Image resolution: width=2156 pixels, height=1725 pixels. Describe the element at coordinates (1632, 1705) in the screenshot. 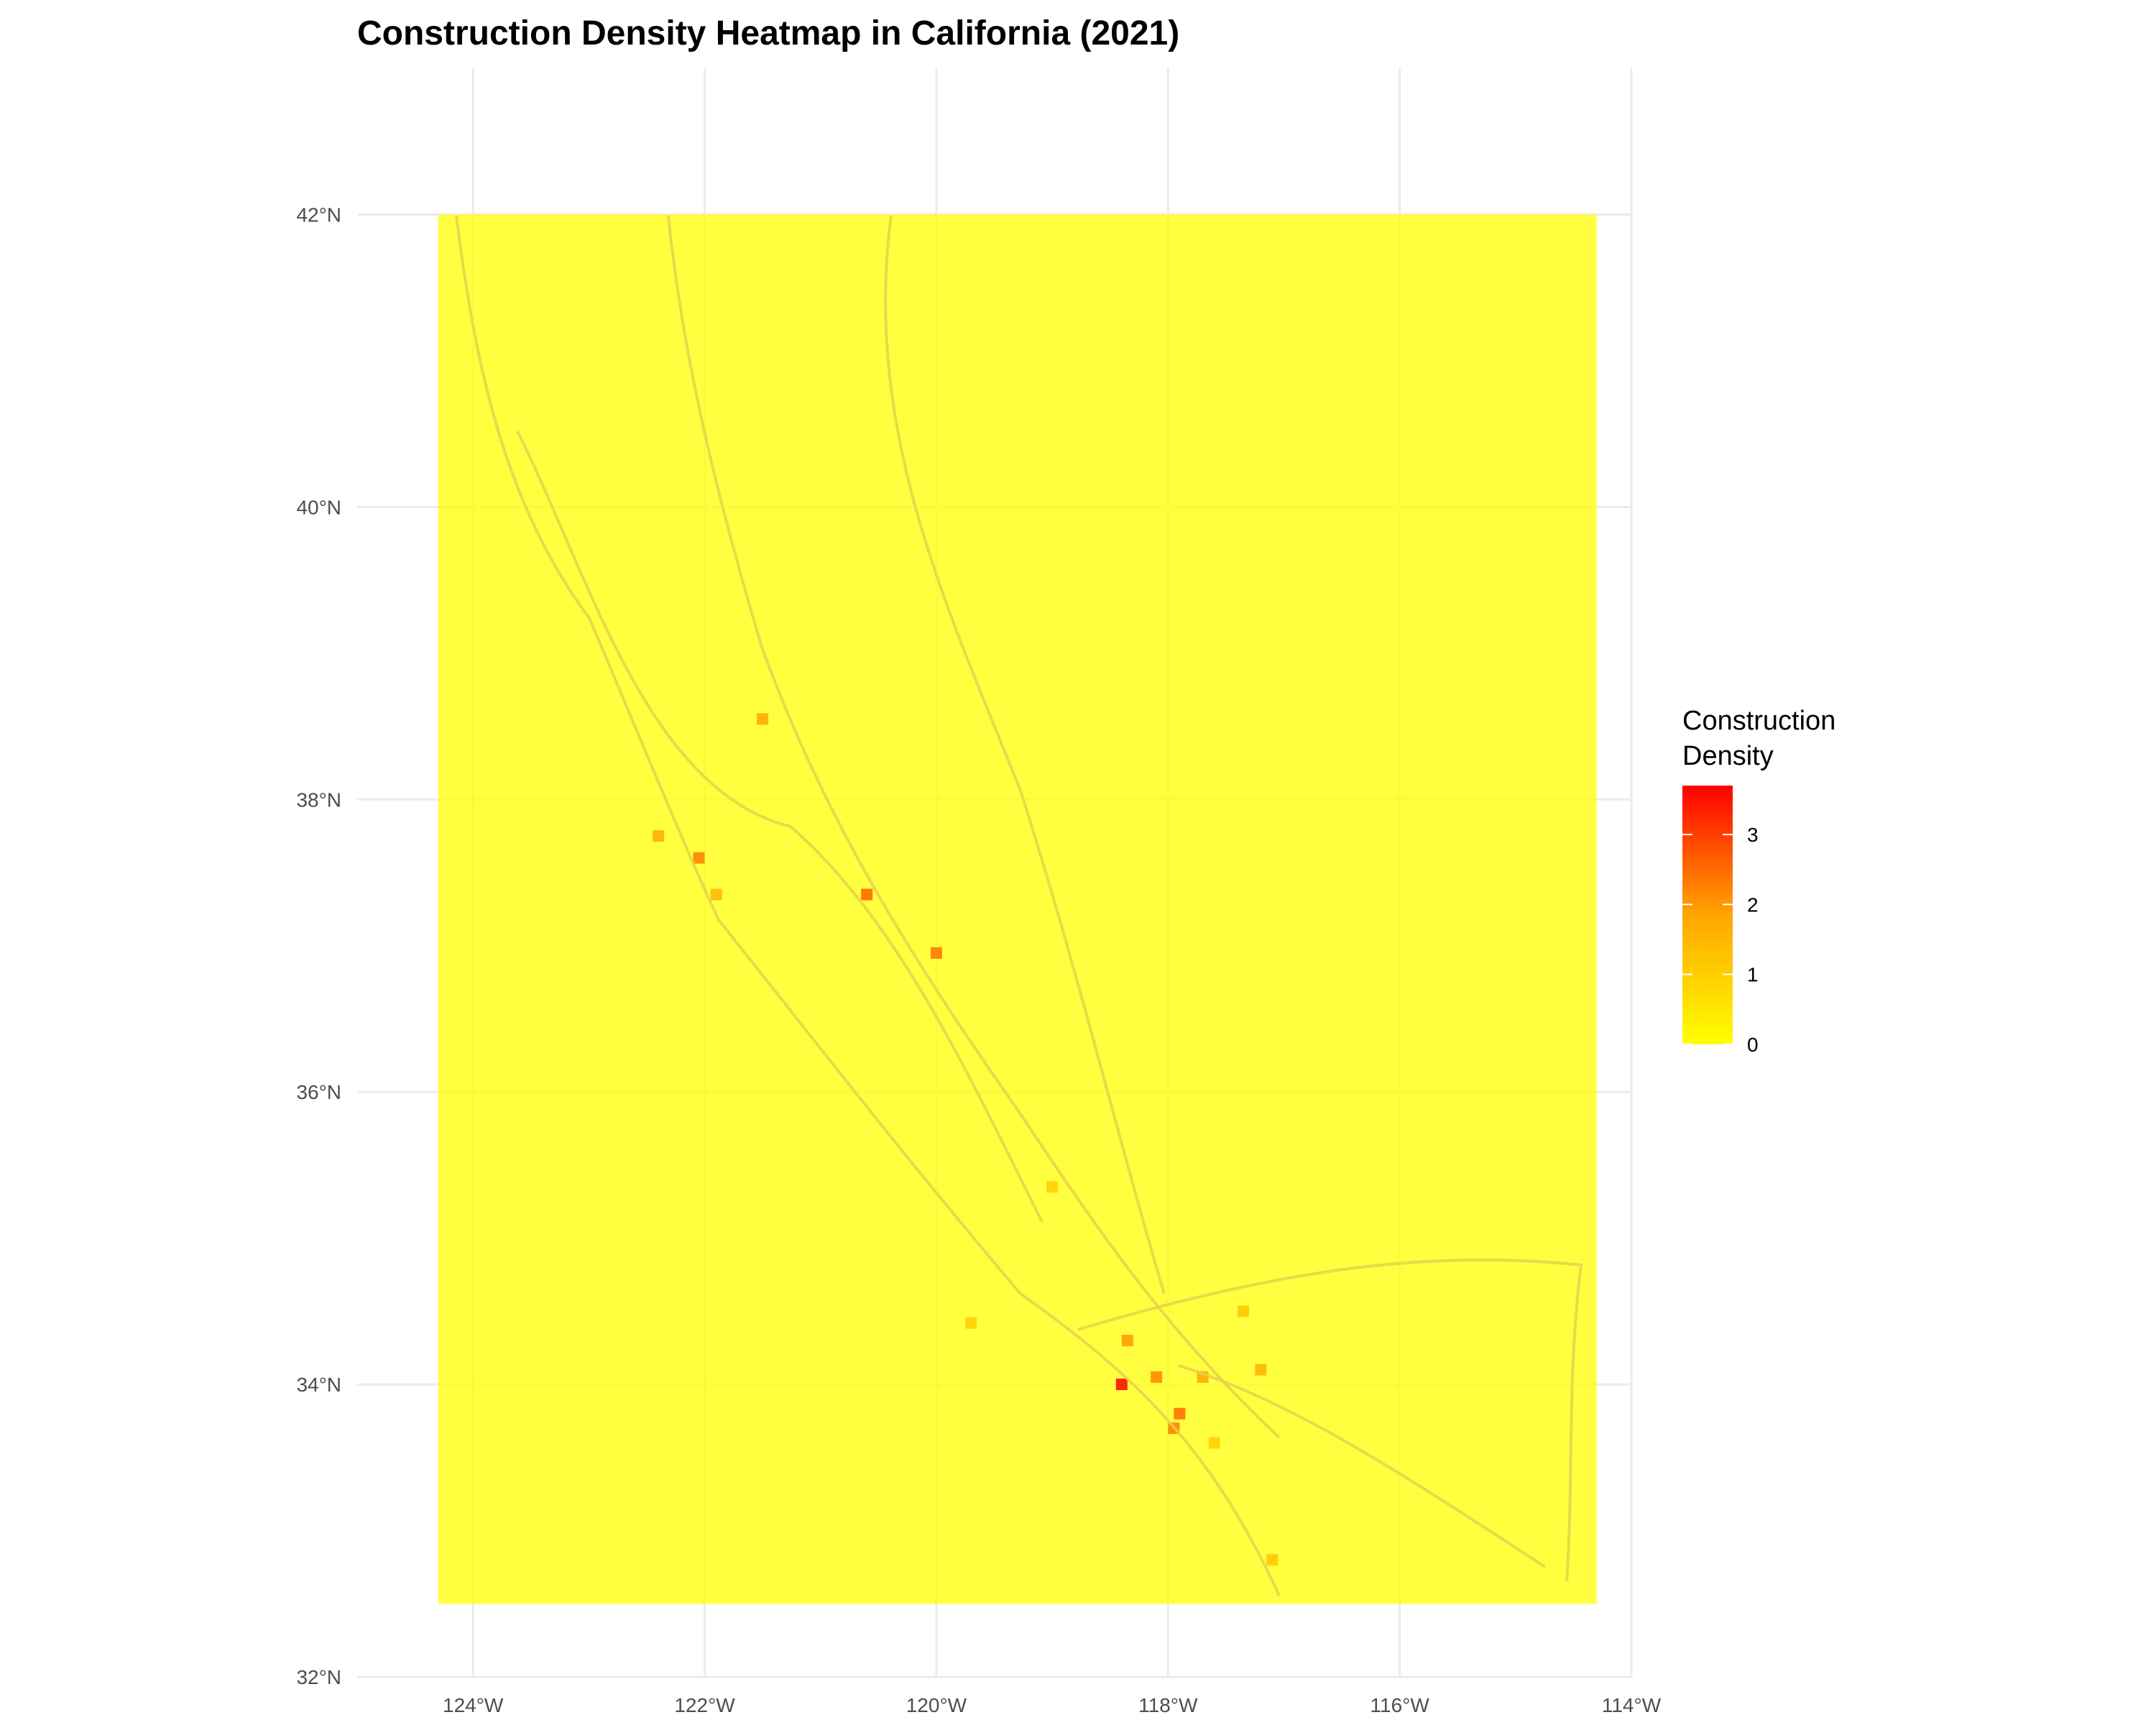

I see `x-tick-label: 114°W` at that location.